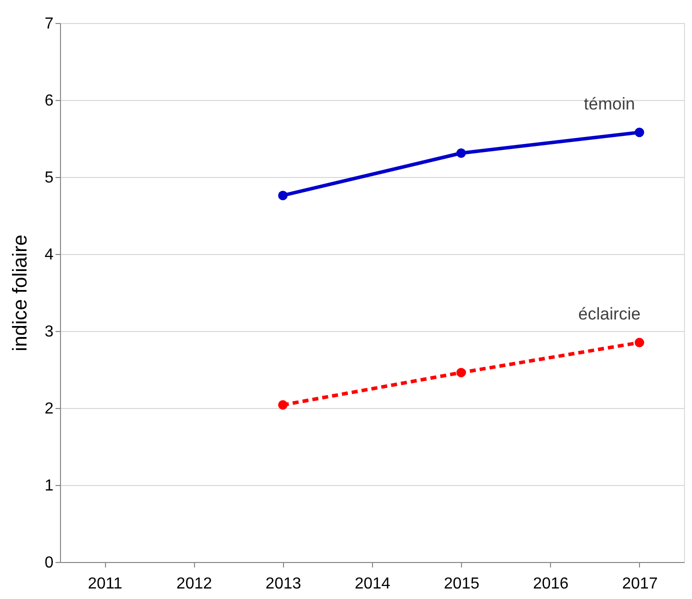 Image resolution: width=692 pixels, height=599 pixels. Describe the element at coordinates (462, 584) in the screenshot. I see `x-tick-label: 2015` at that location.